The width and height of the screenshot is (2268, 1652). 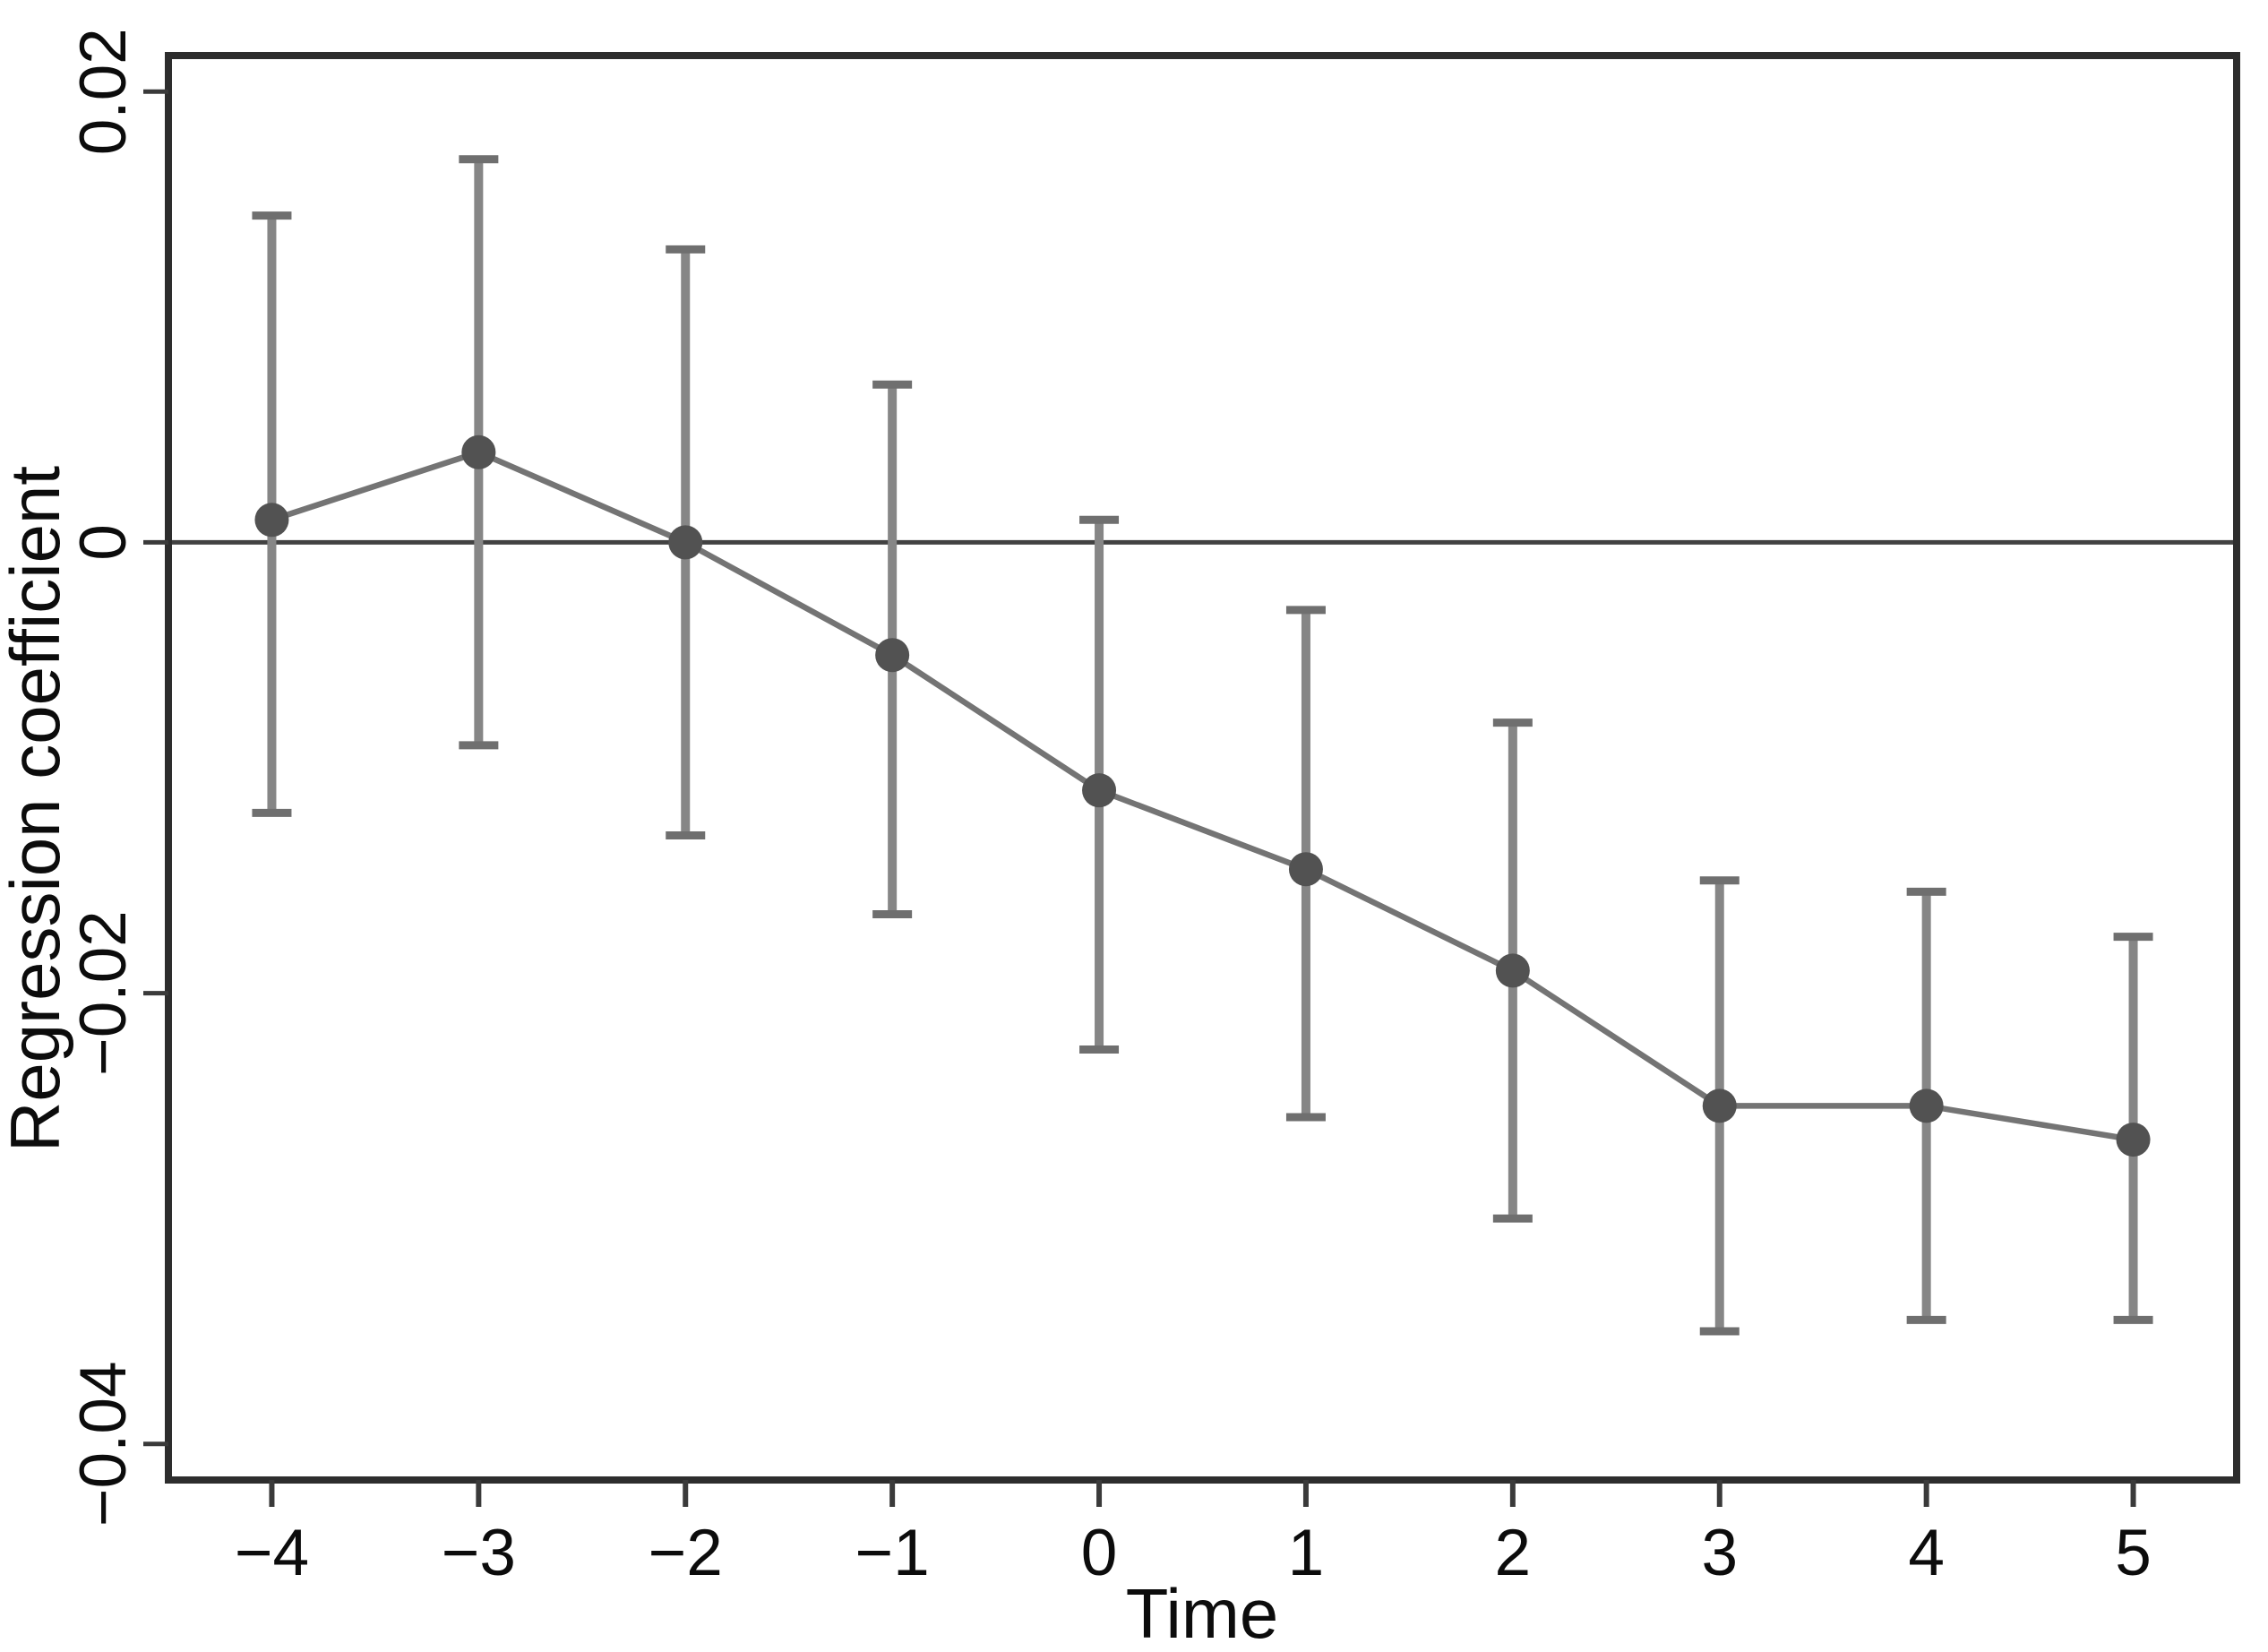 I want to click on x-tick-label: −1, so click(x=893, y=1553).